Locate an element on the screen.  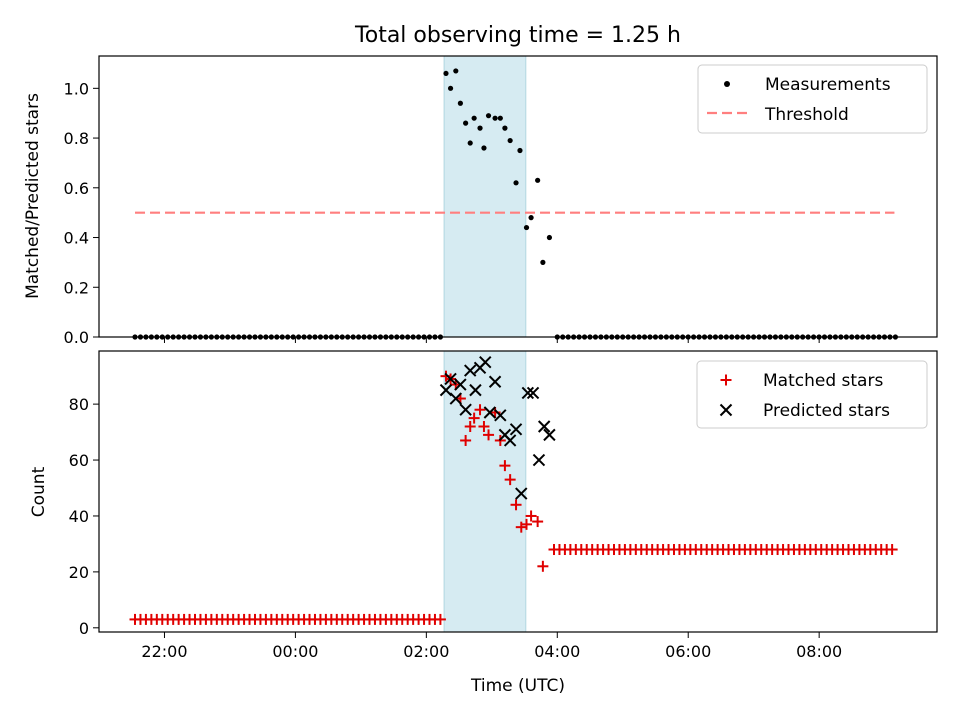
y-tick-label: 0.0 is located at coordinates (76, 337).